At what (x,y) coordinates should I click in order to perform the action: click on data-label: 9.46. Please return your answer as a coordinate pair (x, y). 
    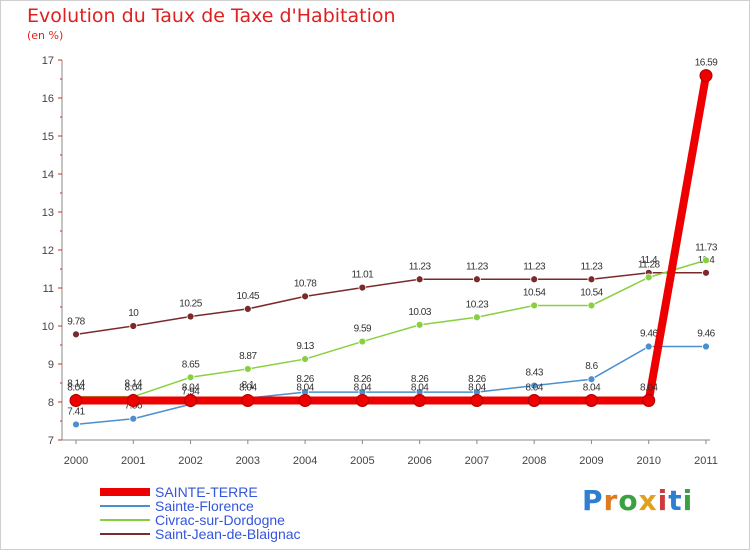
    Looking at the image, I should click on (649, 334).